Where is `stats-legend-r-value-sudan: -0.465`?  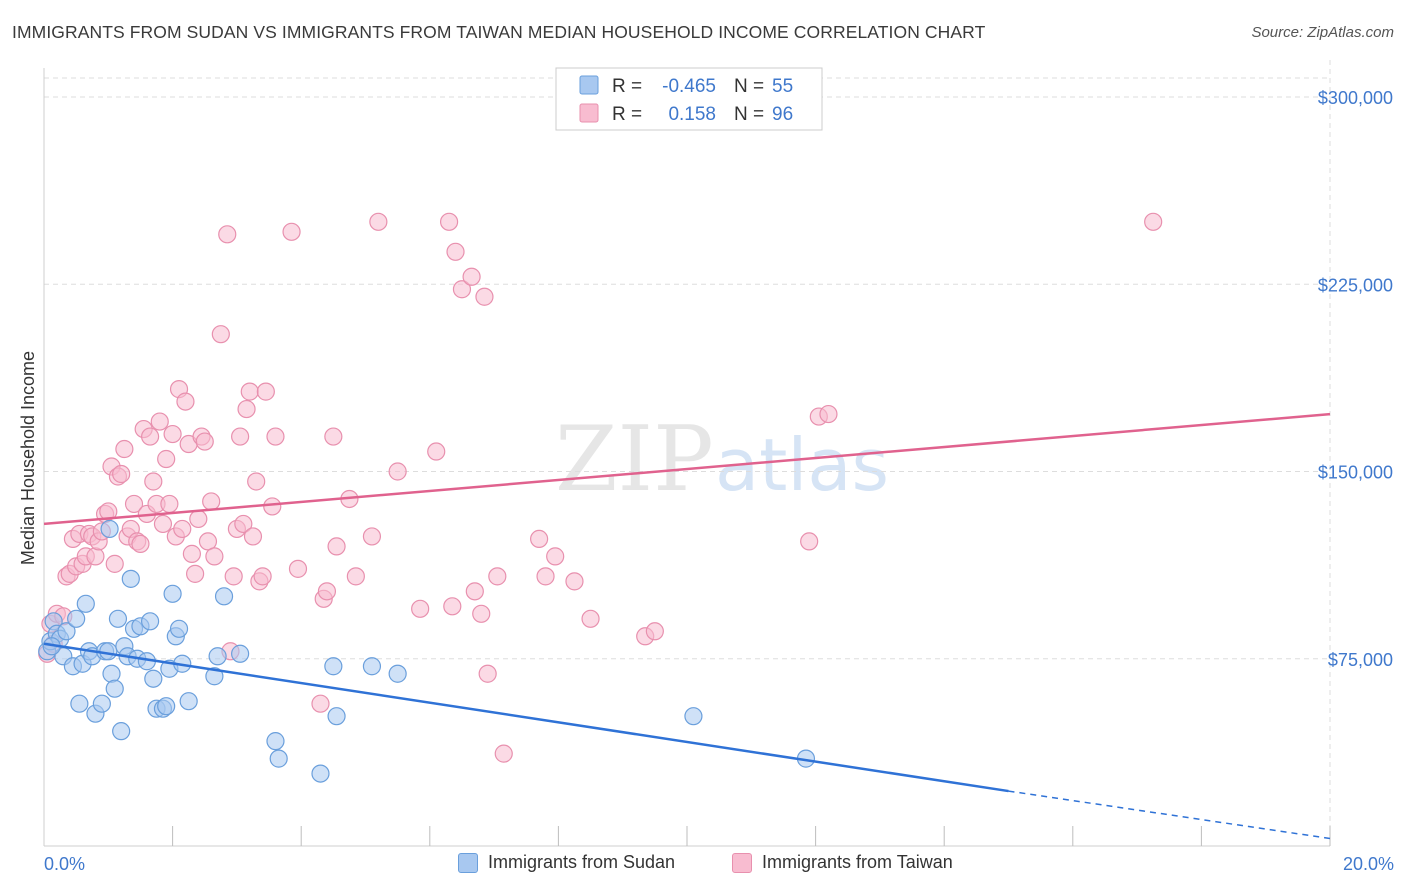 stats-legend-r-value-sudan: -0.465 is located at coordinates (689, 86).